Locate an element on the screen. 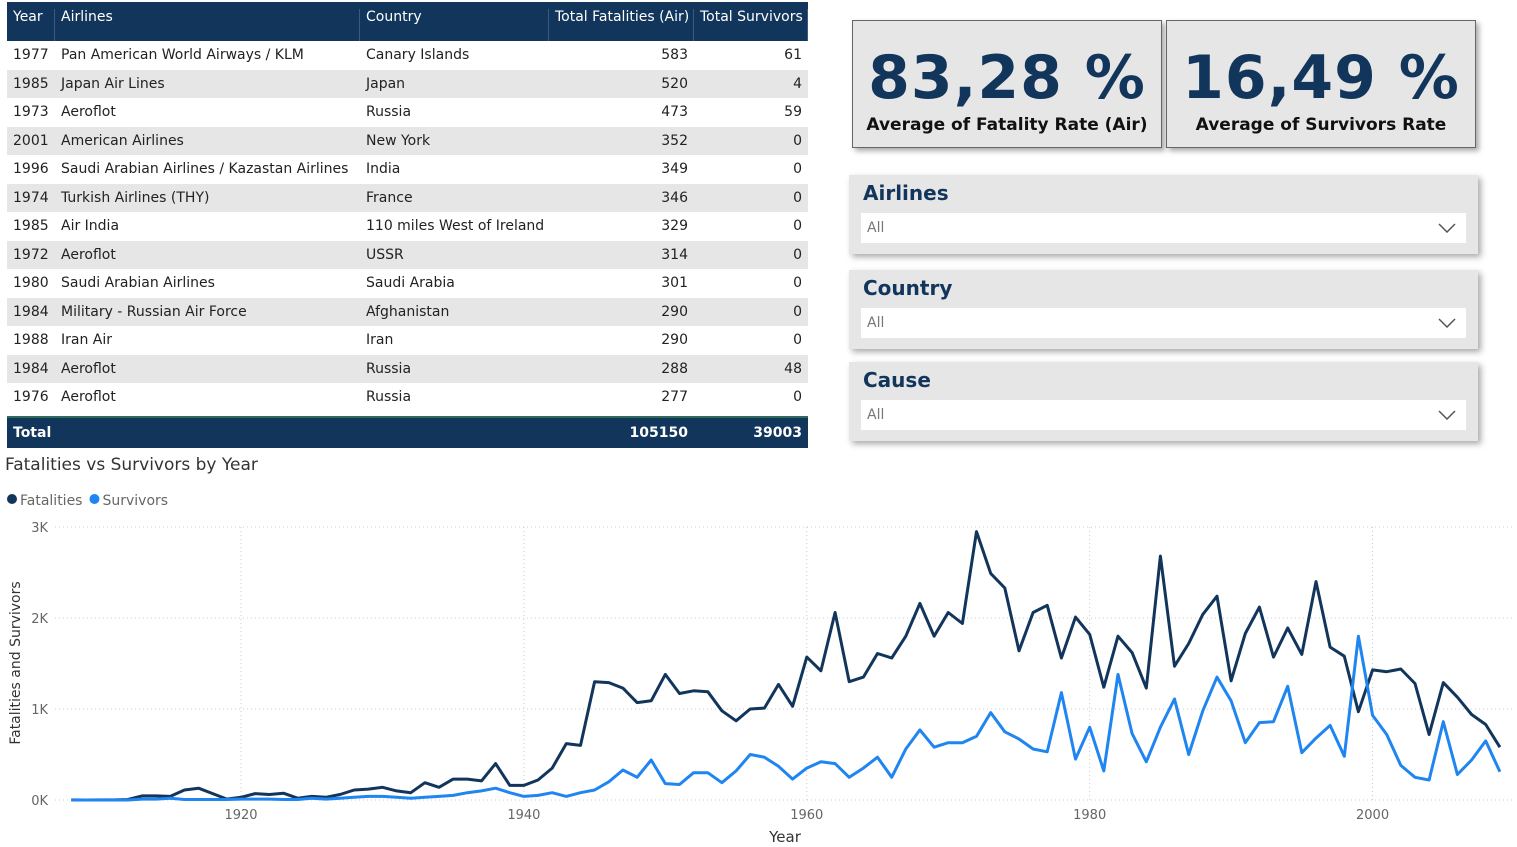  total-cell: 39003 is located at coordinates (777, 432).